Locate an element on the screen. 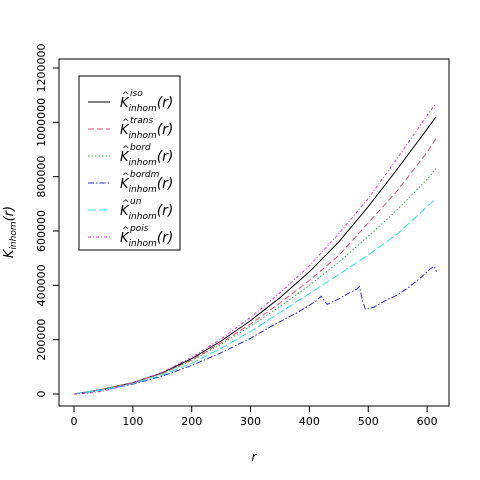 The image size is (480, 480). y-tick-label: 0 is located at coordinates (41, 394).